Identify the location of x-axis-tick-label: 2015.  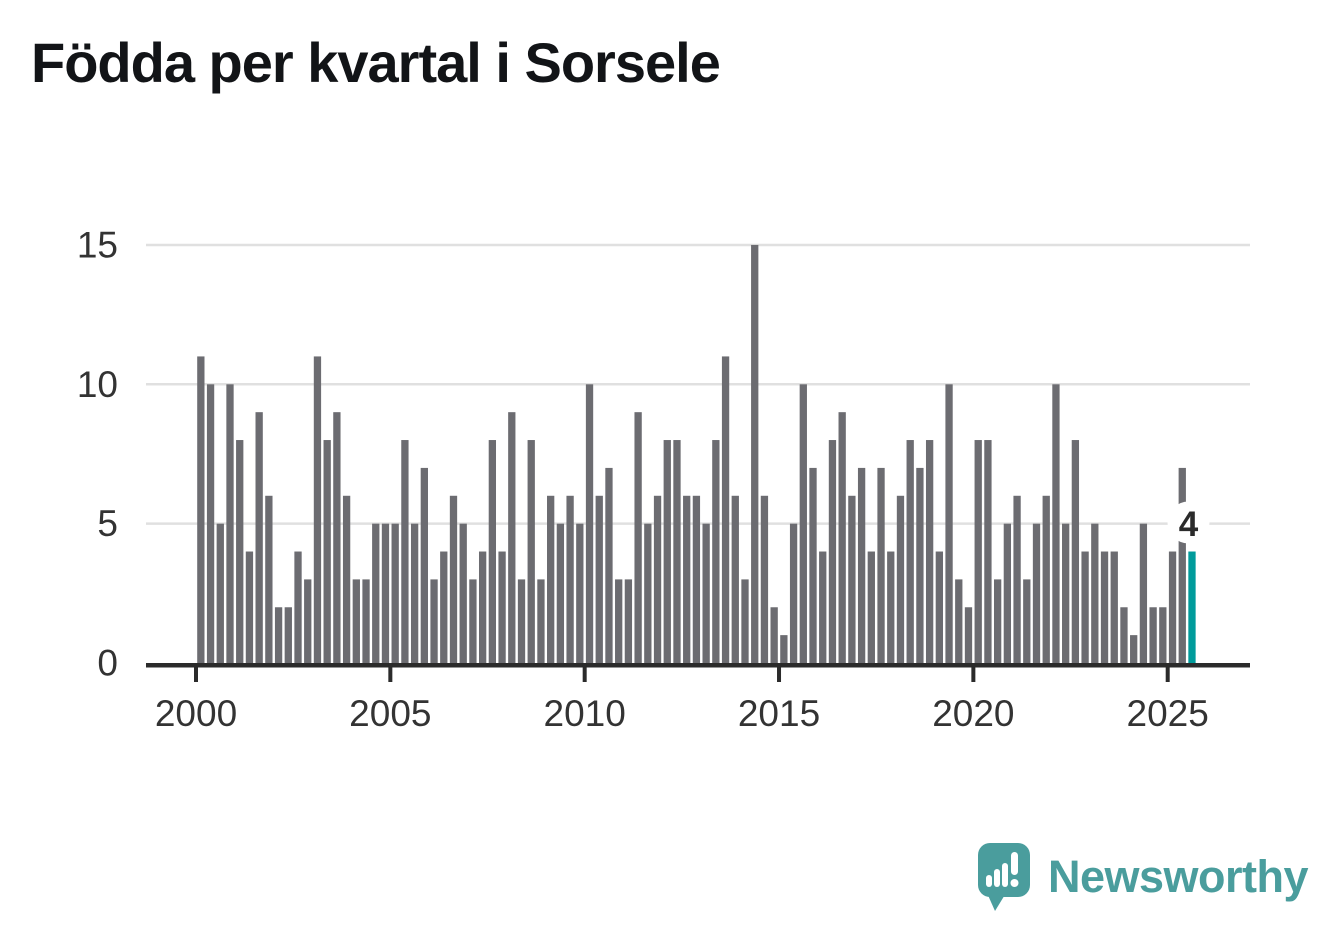
(779, 713).